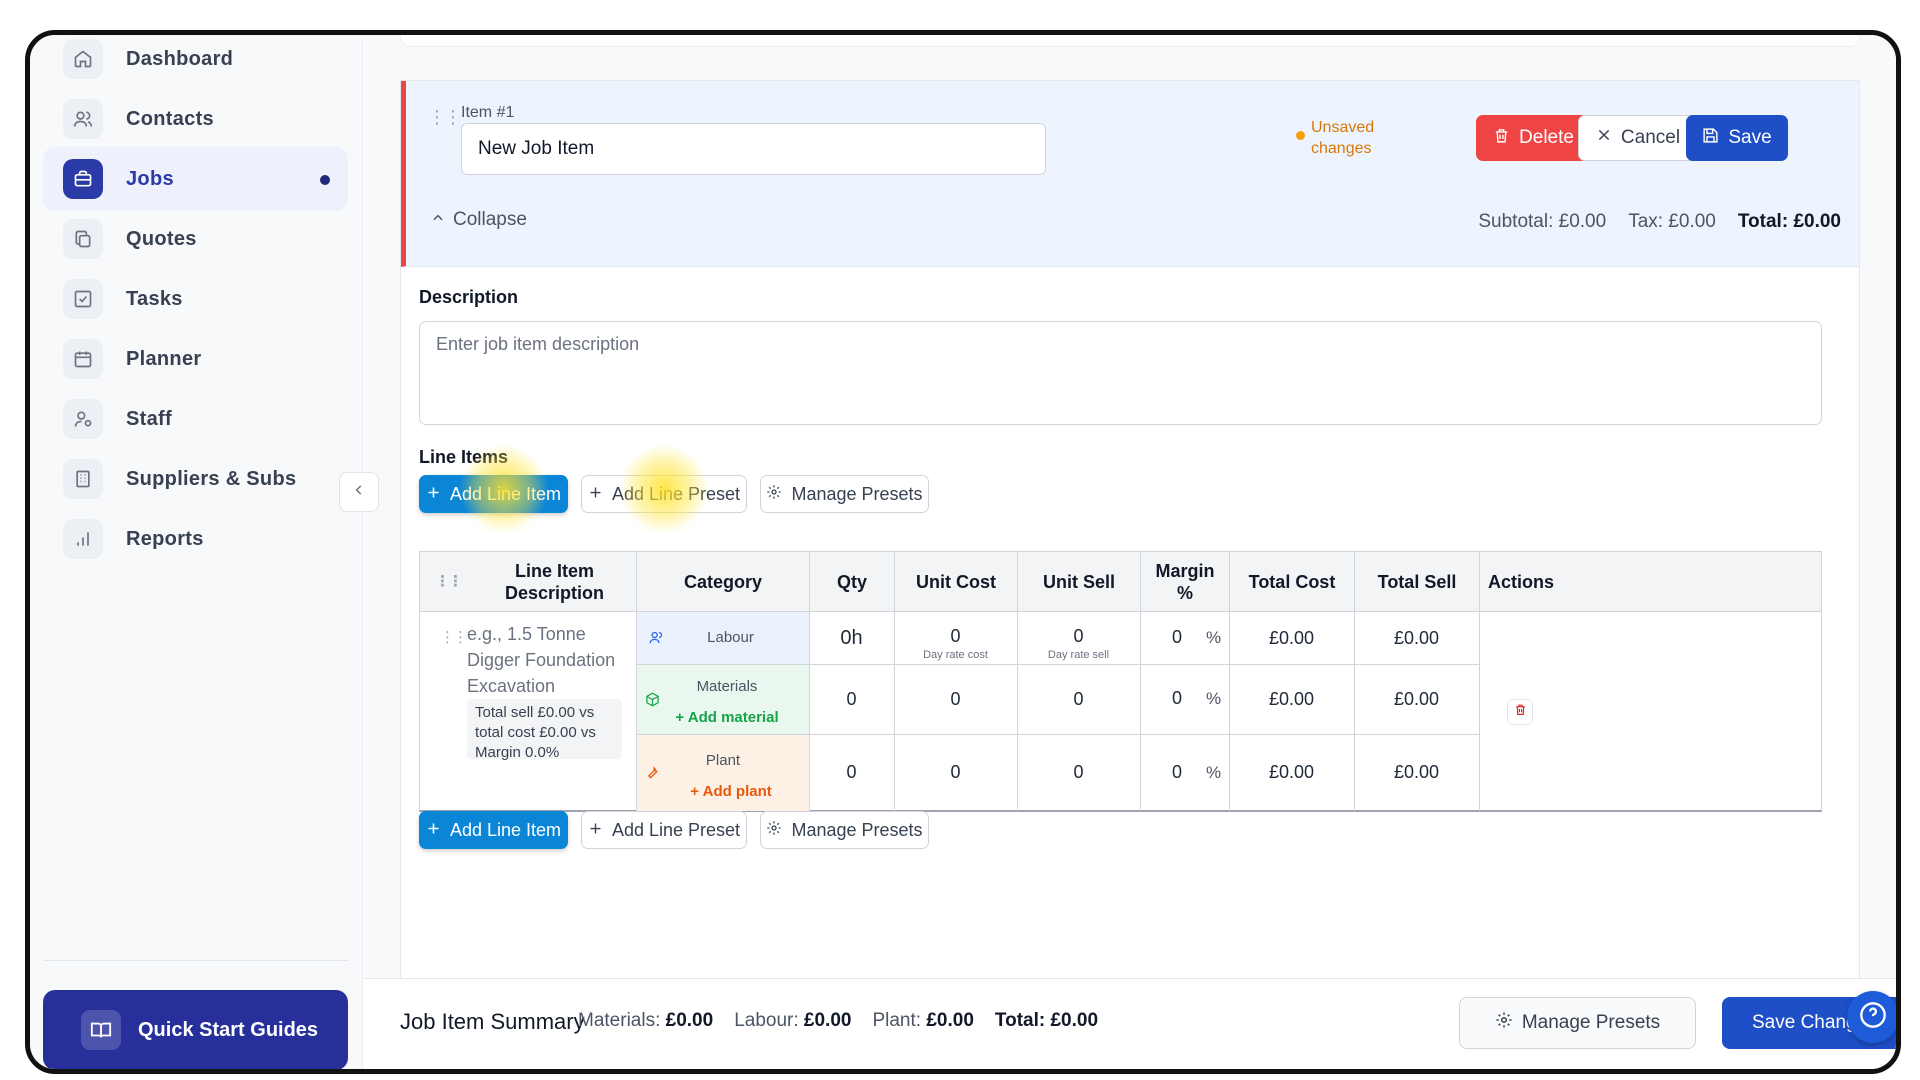  I want to click on add-line-item-label: Add Line Item, so click(505, 493).